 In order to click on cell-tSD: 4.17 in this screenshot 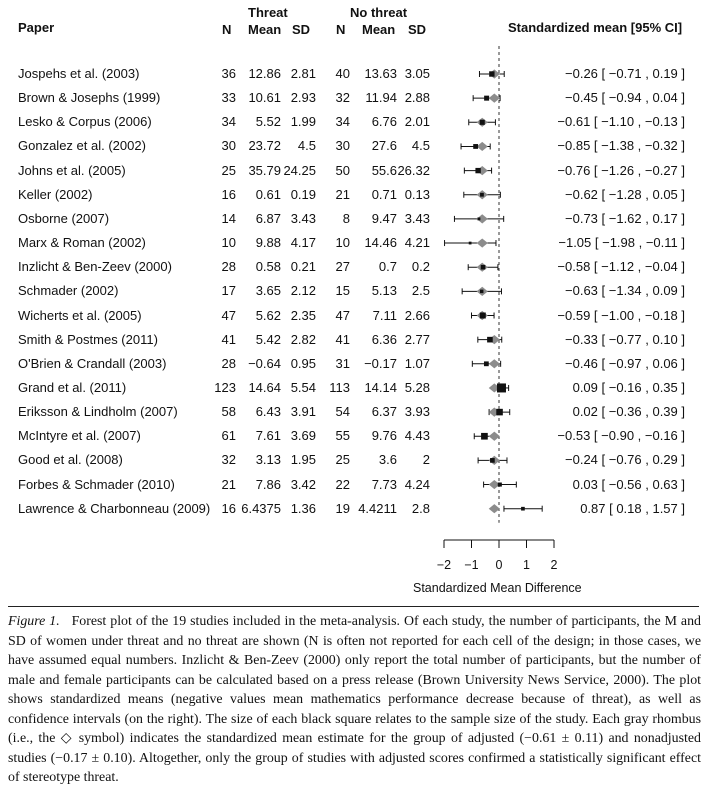, I will do `click(303, 243)`.